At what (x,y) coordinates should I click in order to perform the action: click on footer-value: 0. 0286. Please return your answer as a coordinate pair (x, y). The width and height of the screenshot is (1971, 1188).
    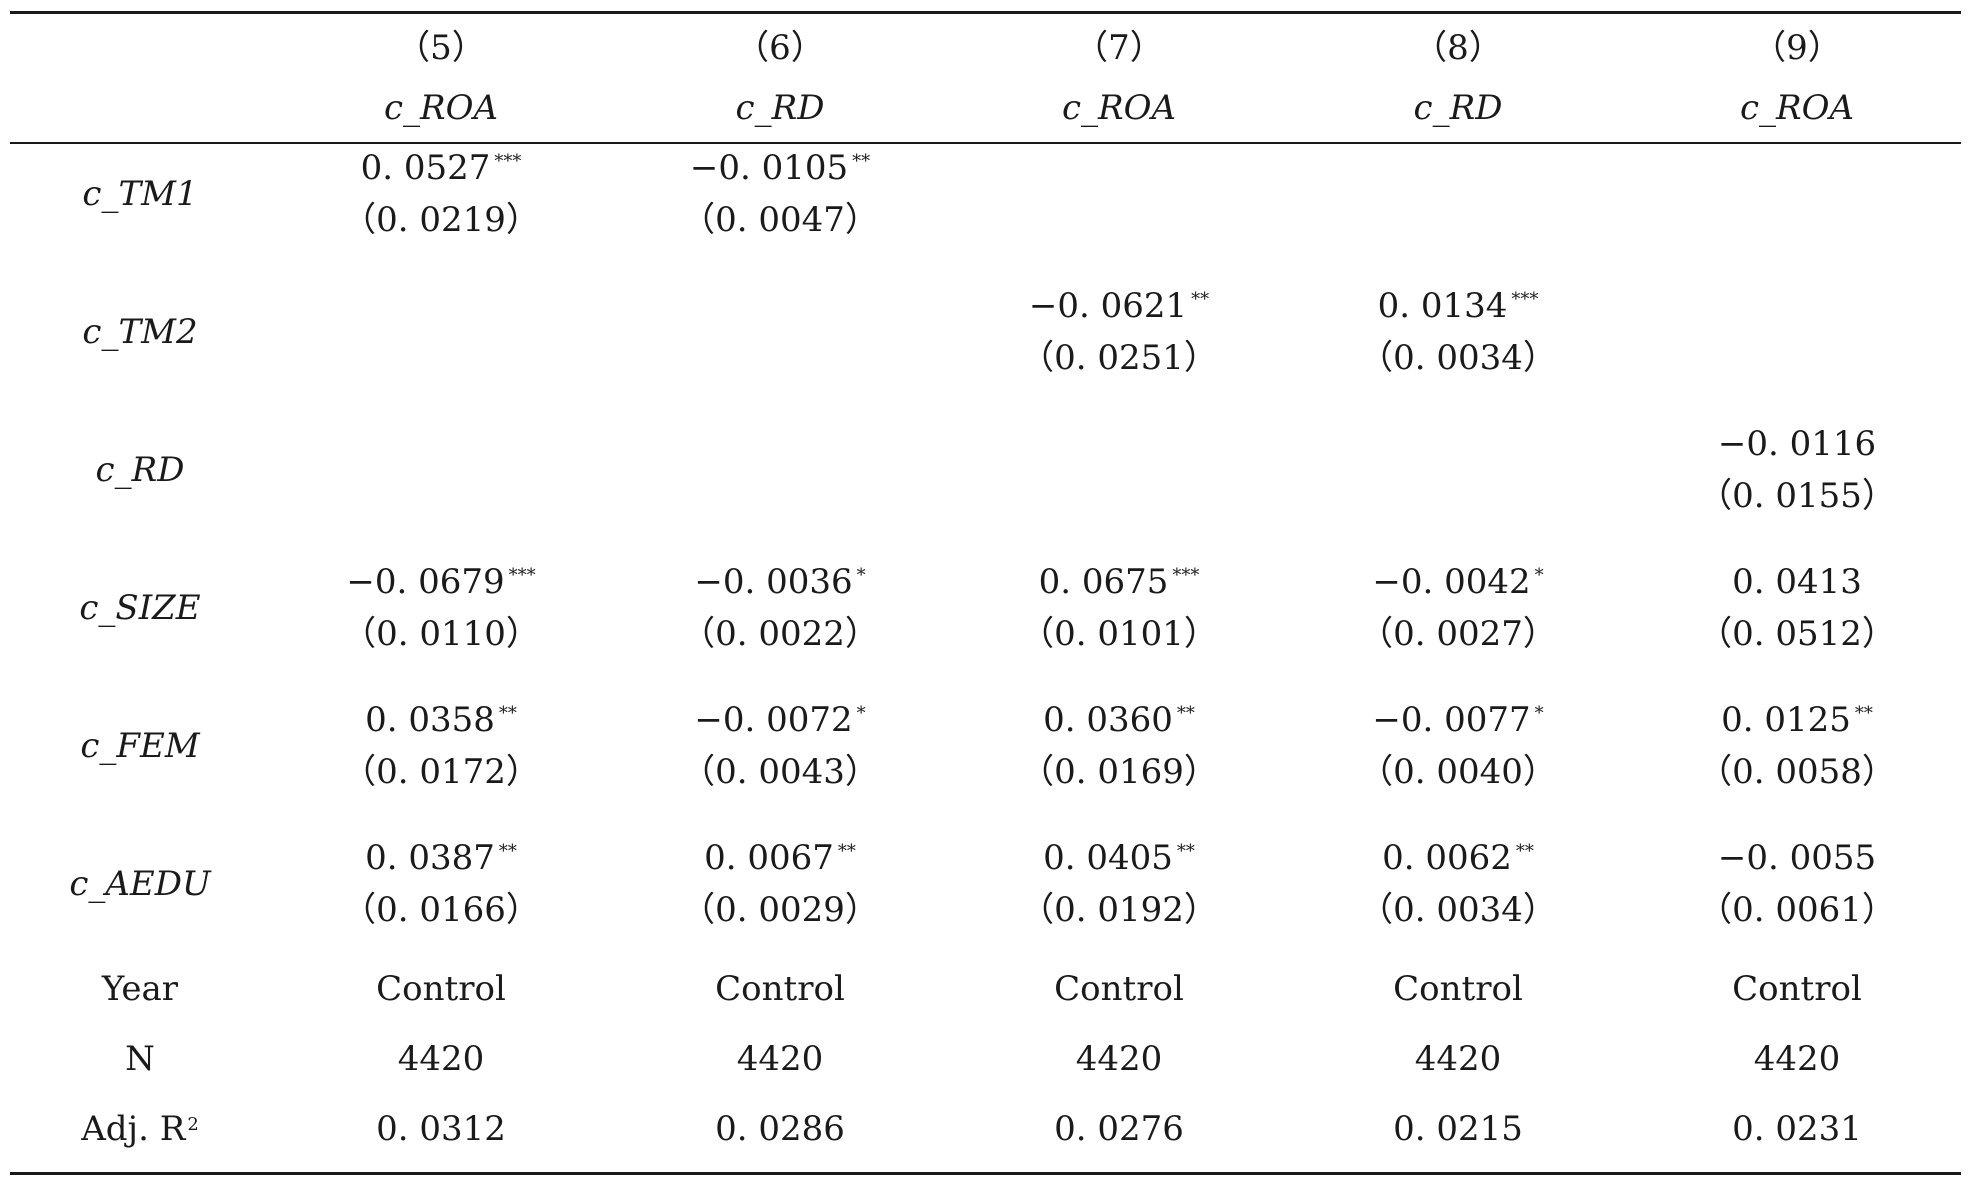
    Looking at the image, I should click on (780, 1129).